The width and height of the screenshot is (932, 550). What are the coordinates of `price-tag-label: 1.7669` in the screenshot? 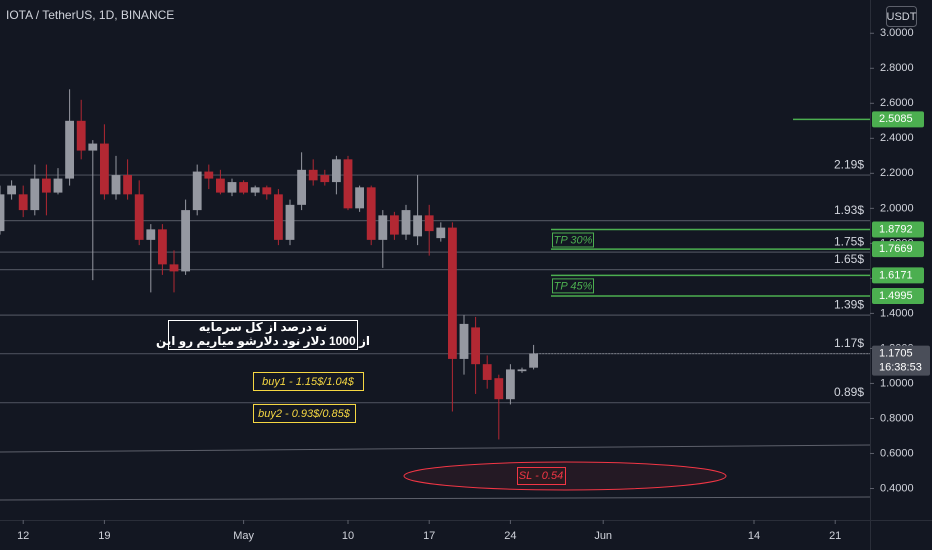 It's located at (896, 249).